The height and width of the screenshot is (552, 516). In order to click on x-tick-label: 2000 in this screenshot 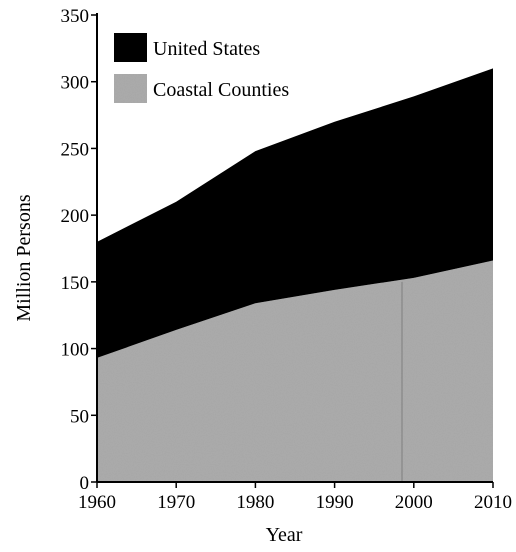, I will do `click(414, 502)`.